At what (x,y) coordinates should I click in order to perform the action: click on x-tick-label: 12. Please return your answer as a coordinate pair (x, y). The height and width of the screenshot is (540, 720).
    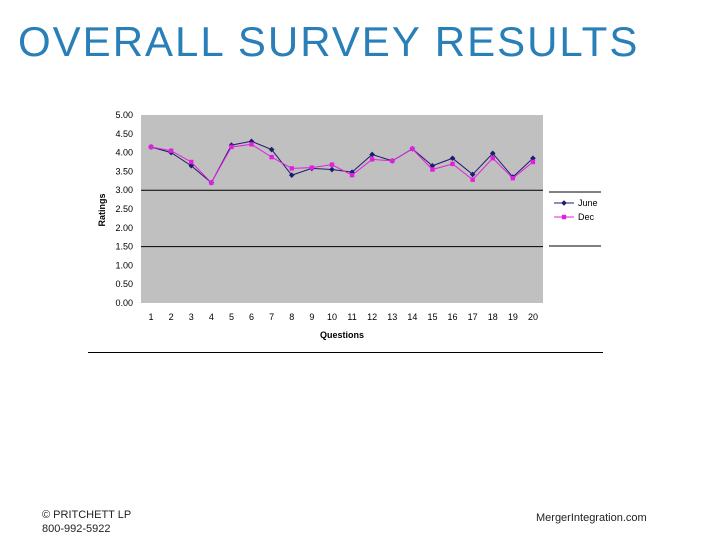
    Looking at the image, I should click on (372, 317).